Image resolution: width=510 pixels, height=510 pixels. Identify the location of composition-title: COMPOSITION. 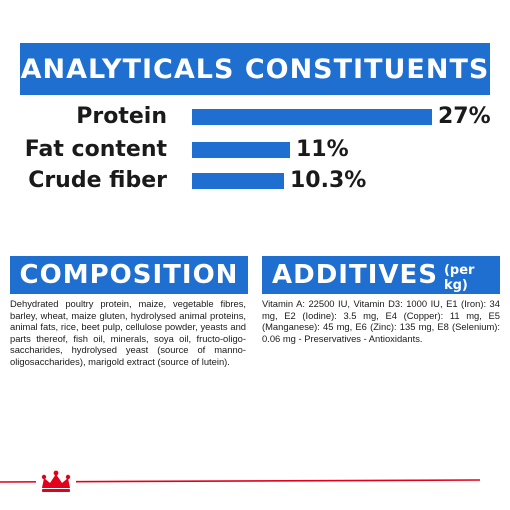
(129, 275).